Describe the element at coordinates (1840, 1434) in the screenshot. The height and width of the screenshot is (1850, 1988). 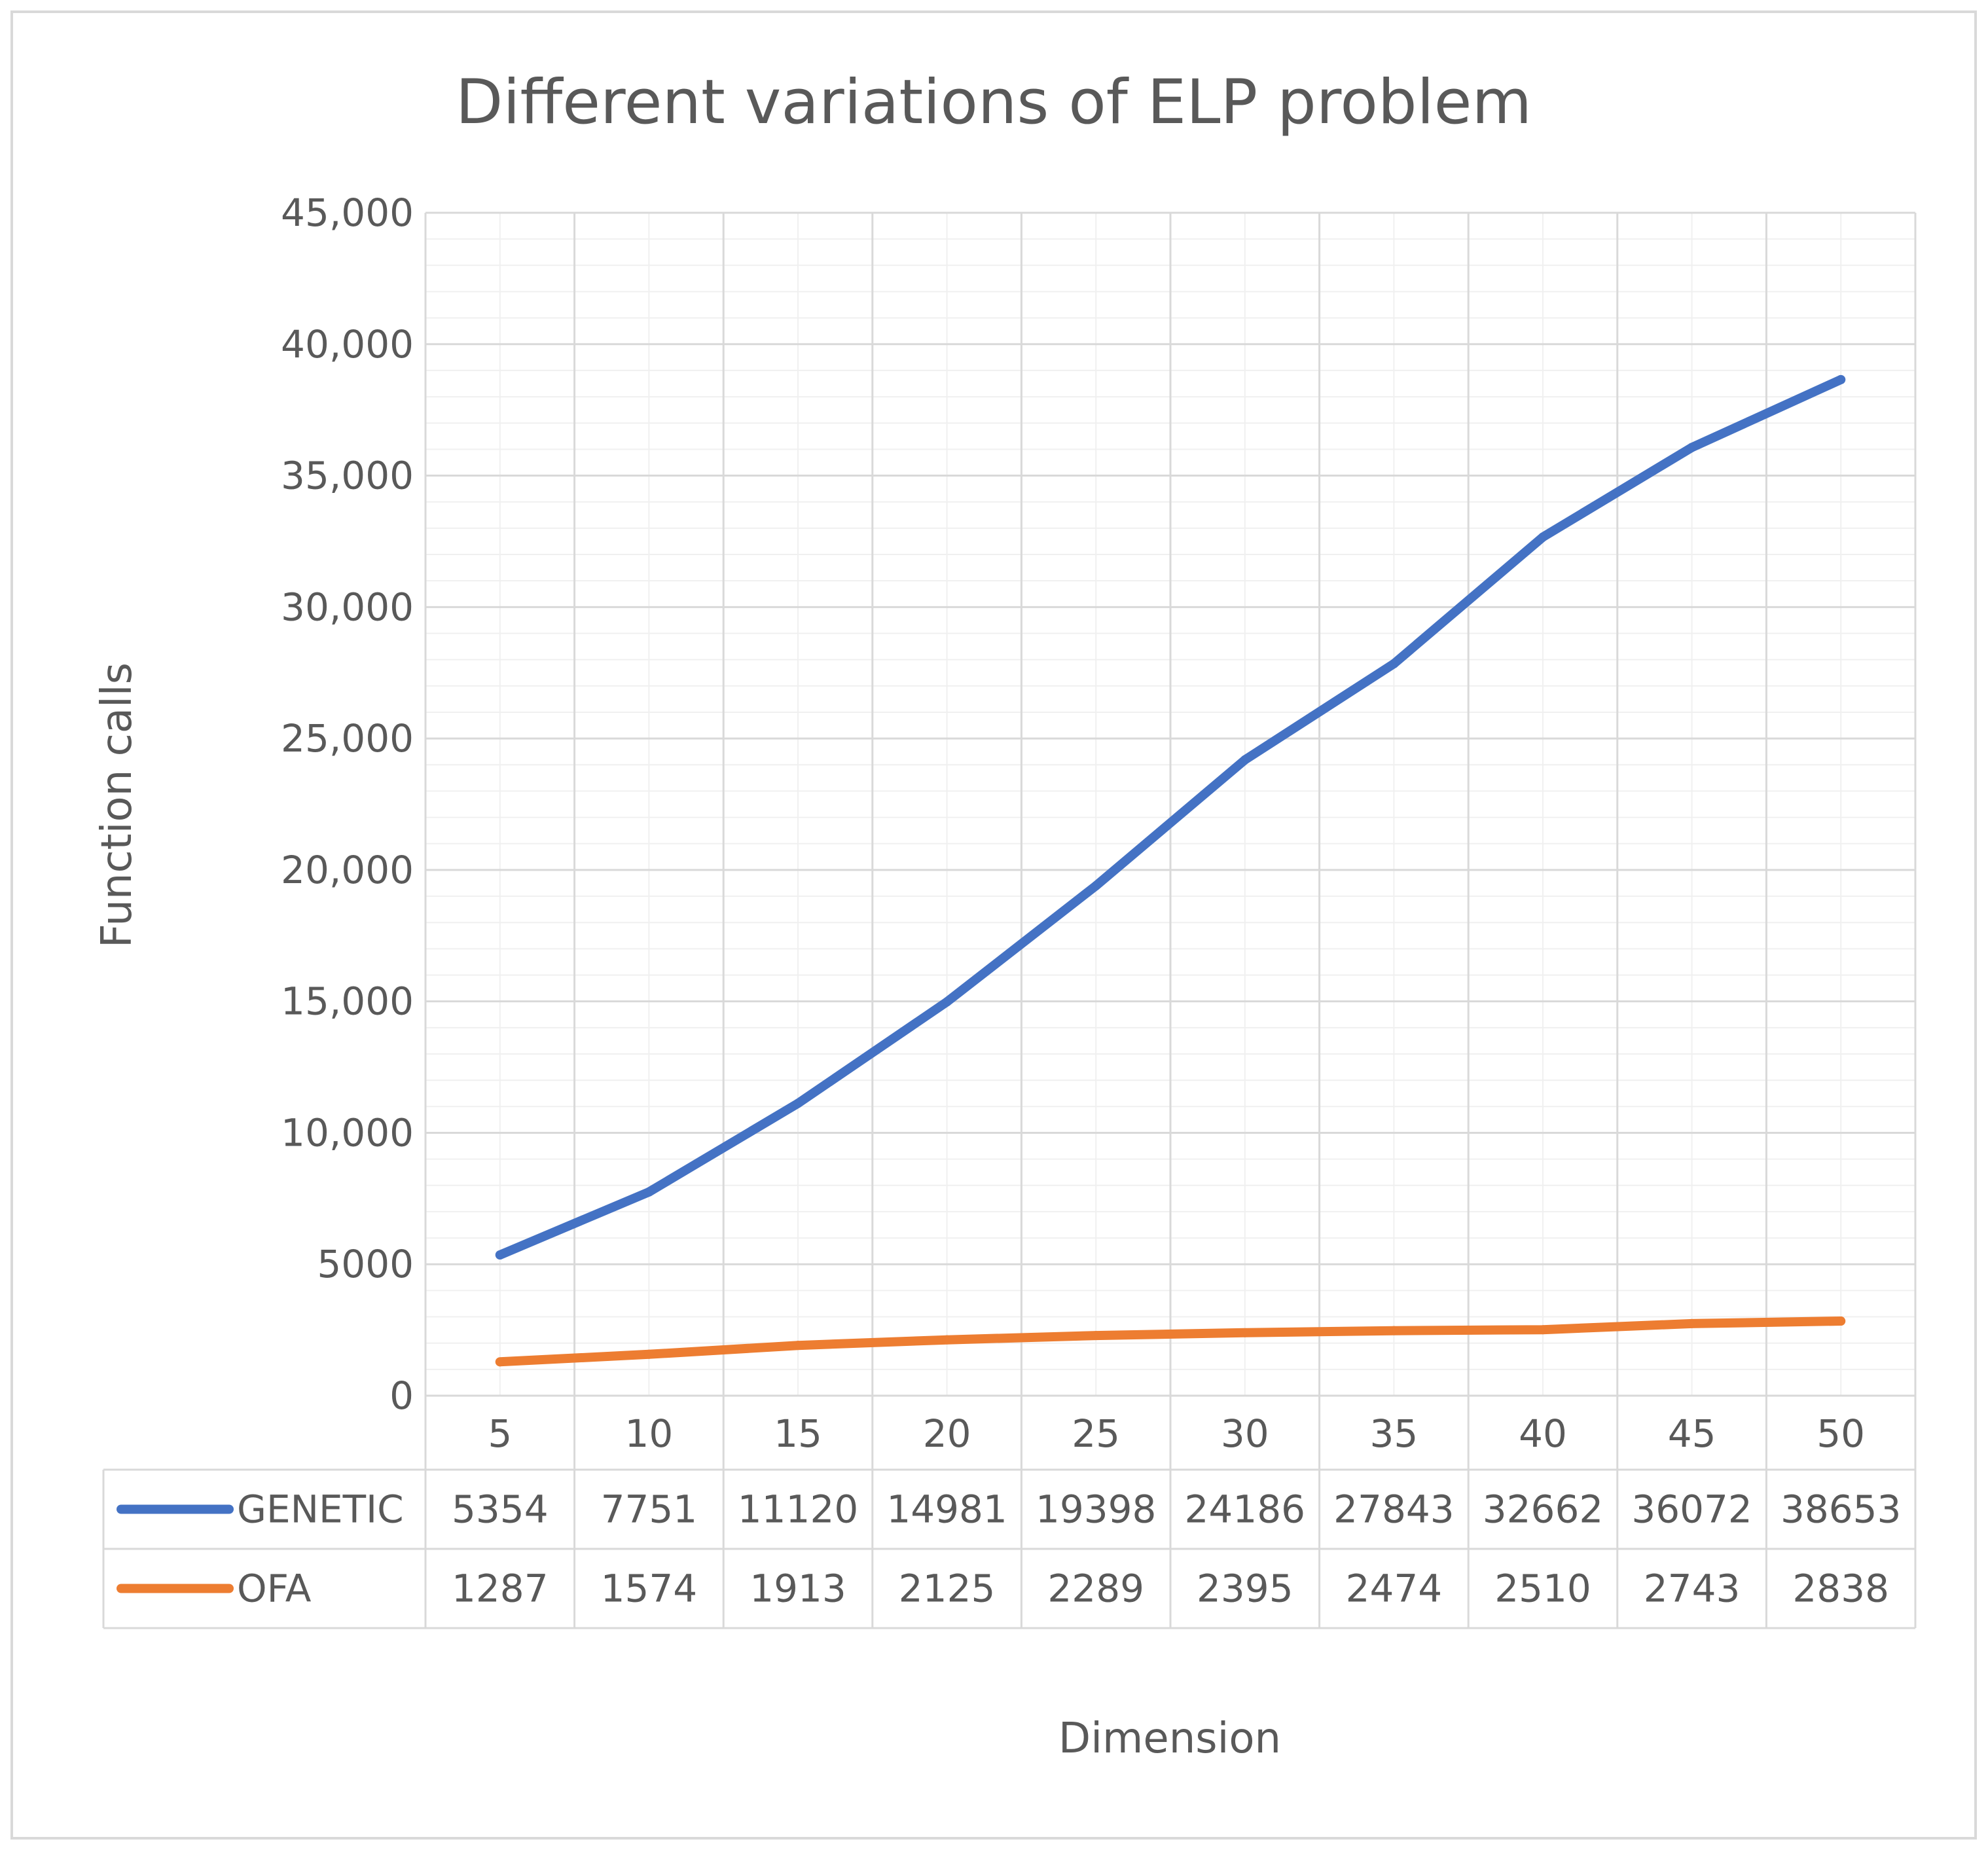
I see `x-tick-label: 50` at that location.